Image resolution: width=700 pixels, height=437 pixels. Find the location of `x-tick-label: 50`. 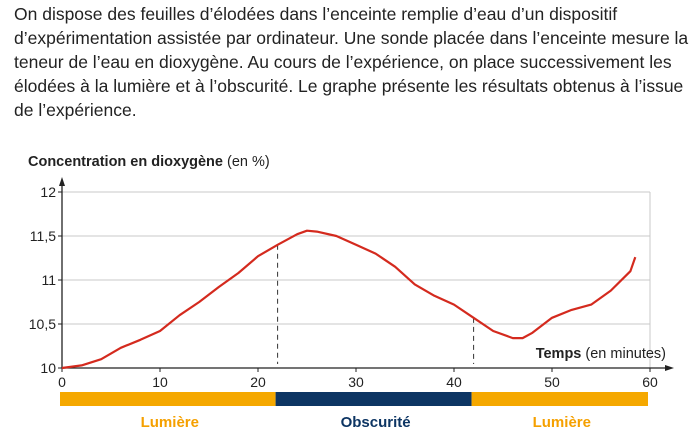

x-tick-label: 50 is located at coordinates (552, 382).